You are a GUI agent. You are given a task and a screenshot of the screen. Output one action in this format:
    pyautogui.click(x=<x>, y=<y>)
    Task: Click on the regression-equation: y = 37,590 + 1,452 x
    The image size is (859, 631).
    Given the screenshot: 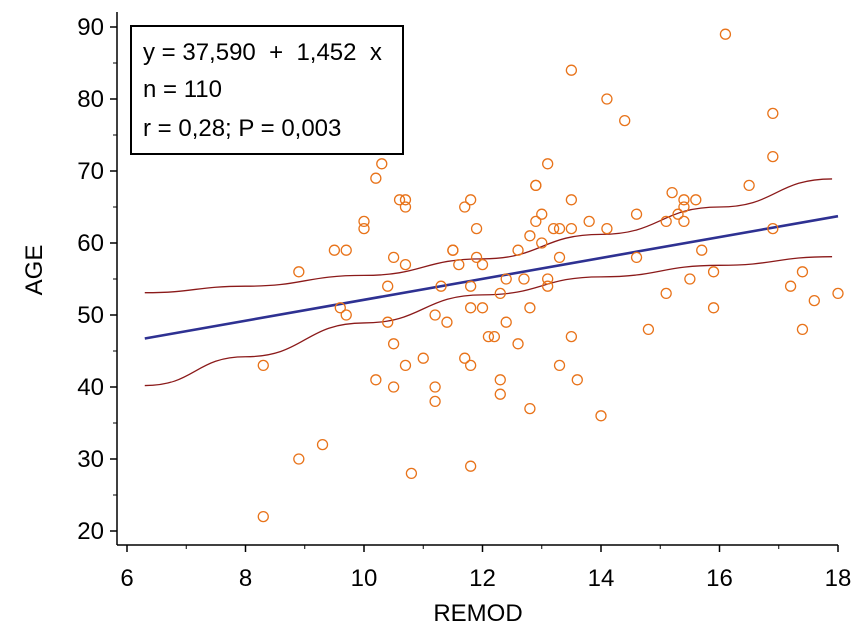 What is the action you would take?
    pyautogui.click(x=262, y=52)
    